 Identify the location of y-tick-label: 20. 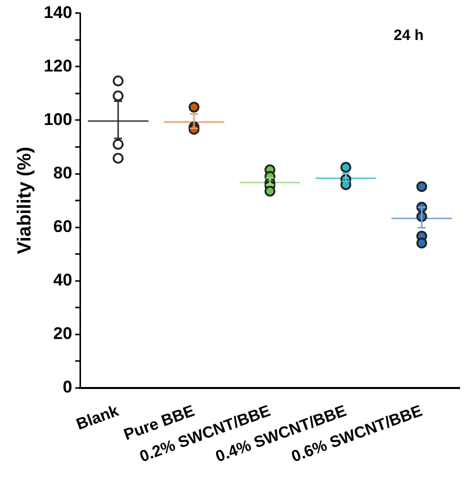
(62, 333).